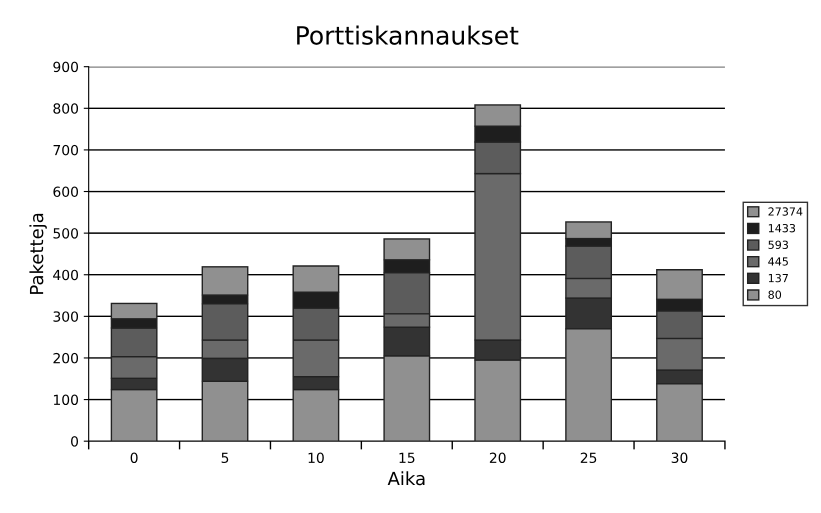 Image resolution: width=821 pixels, height=513 pixels. I want to click on y-tick-label: 700, so click(66, 150).